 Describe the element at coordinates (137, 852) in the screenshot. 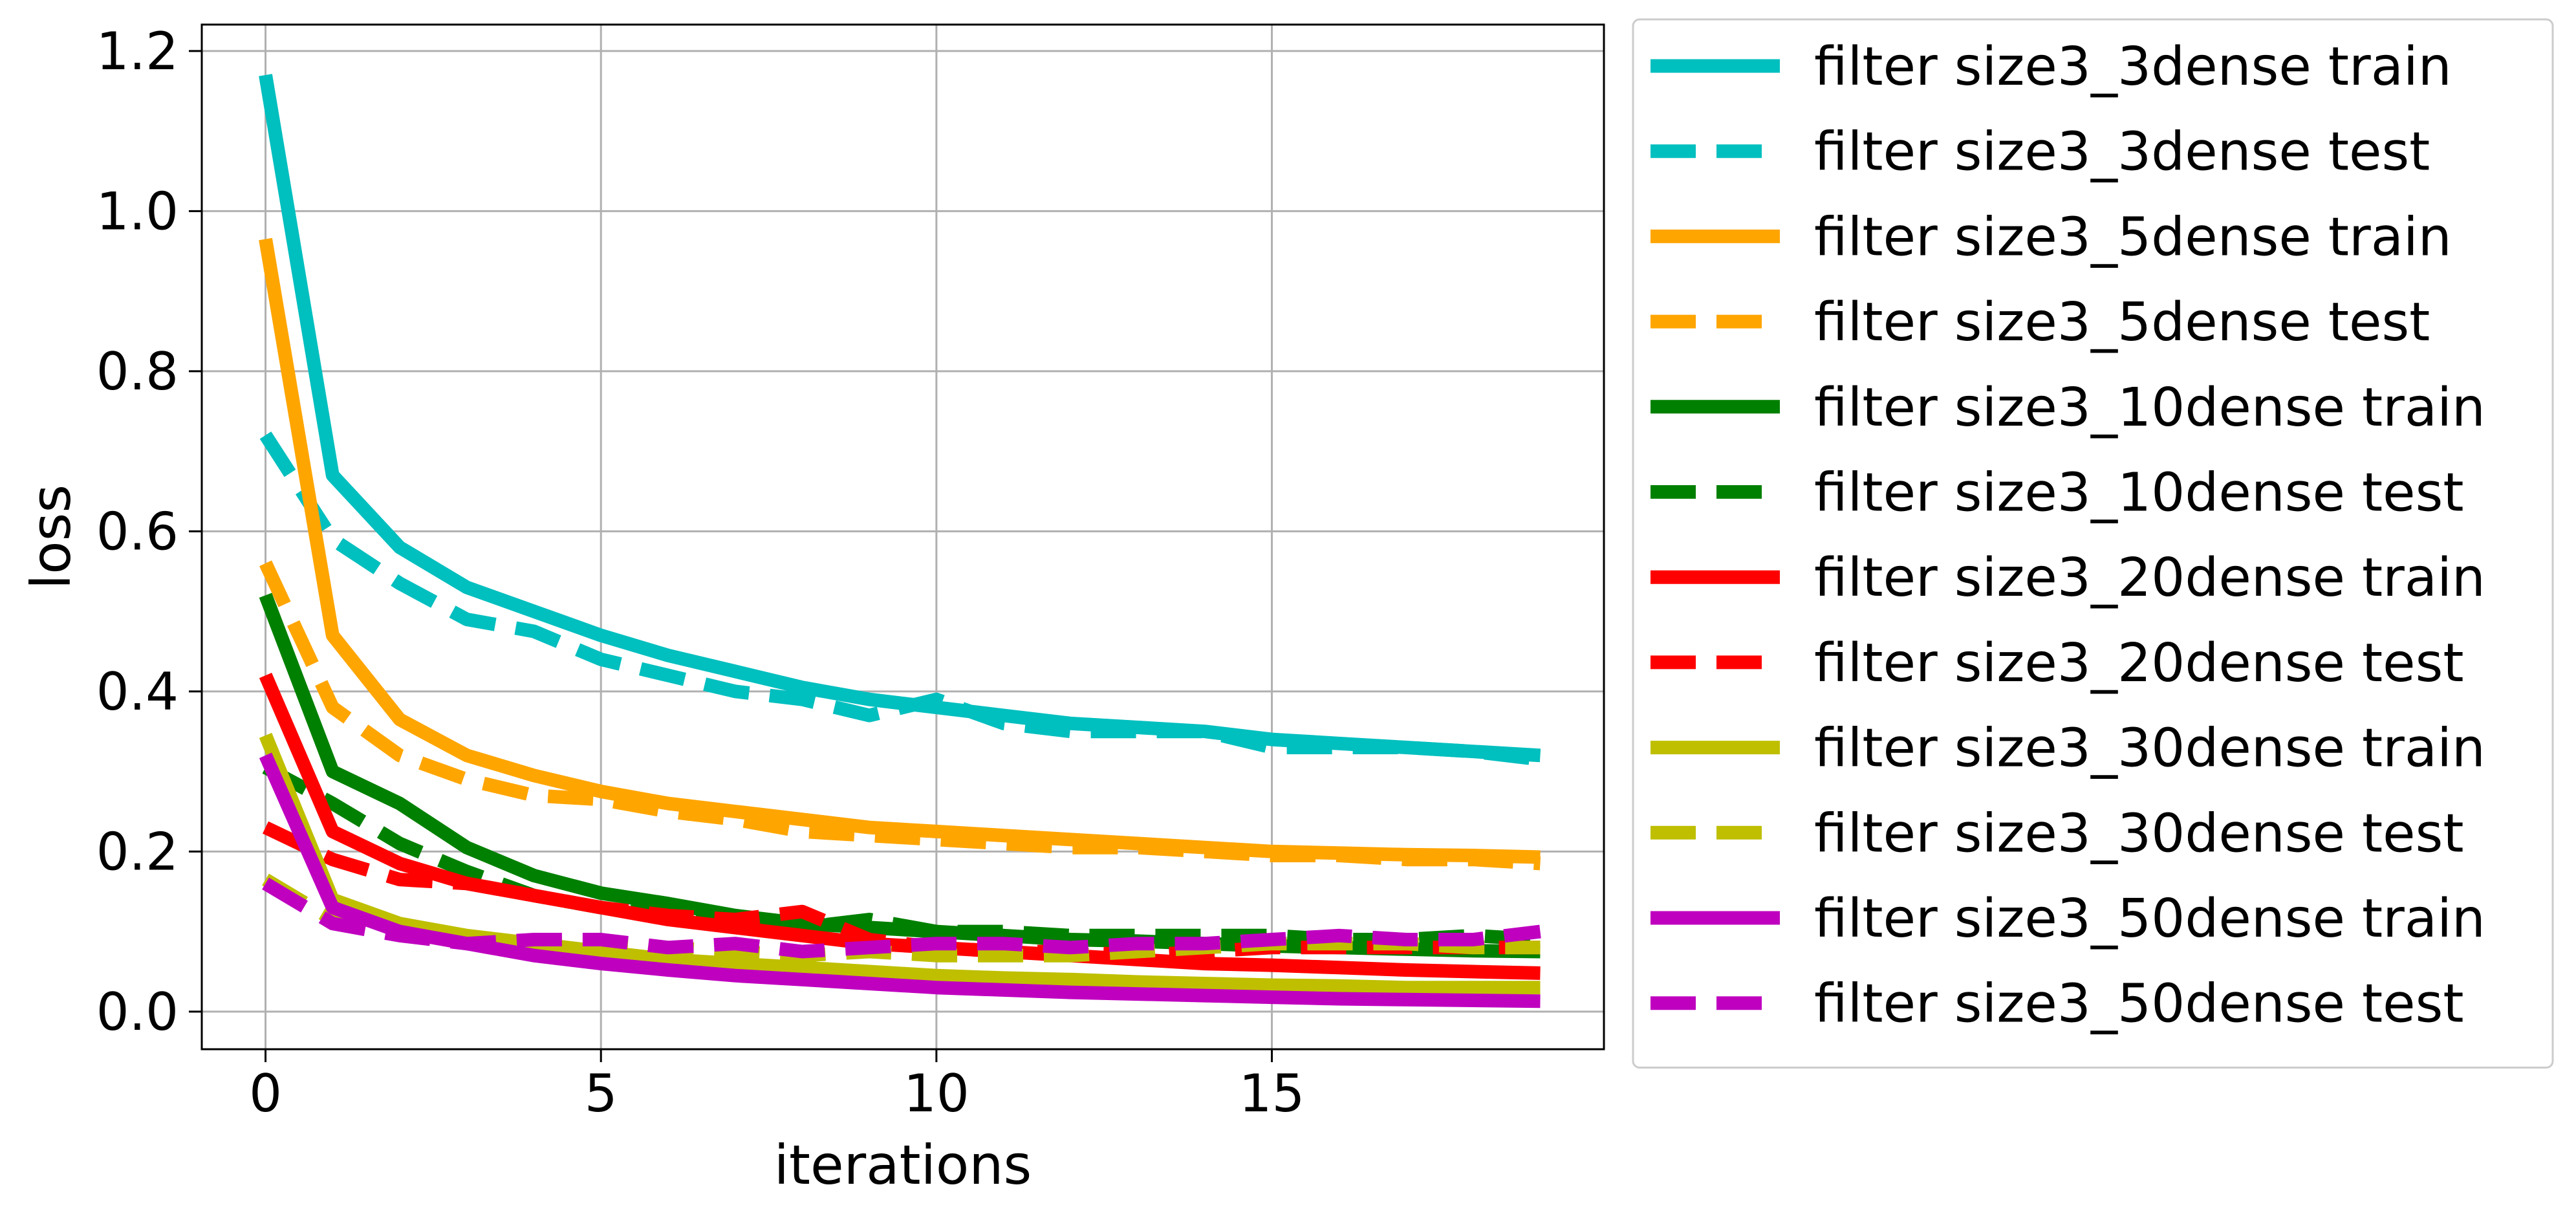

I see `y-tick-label: 0.2` at that location.